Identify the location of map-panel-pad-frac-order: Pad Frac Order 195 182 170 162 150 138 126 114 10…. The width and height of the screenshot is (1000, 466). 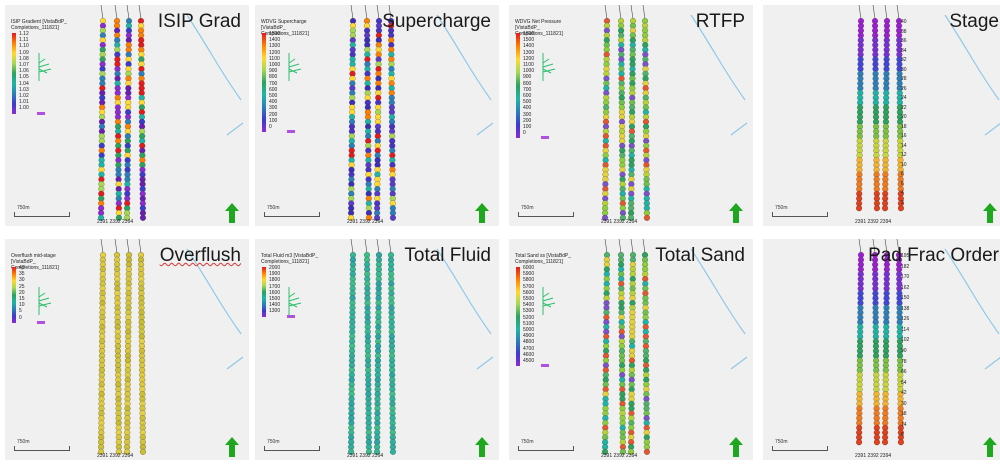
(881, 349).